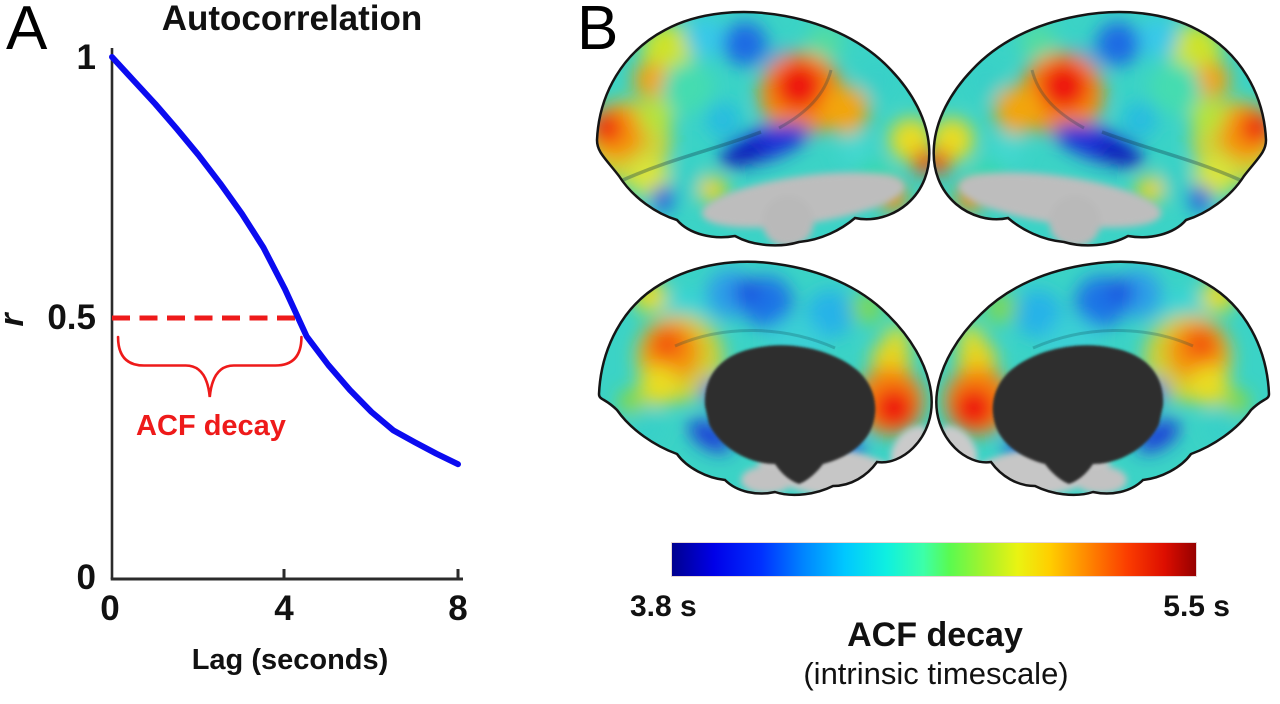 The width and height of the screenshot is (1280, 704). I want to click on colorbar, so click(934, 559).